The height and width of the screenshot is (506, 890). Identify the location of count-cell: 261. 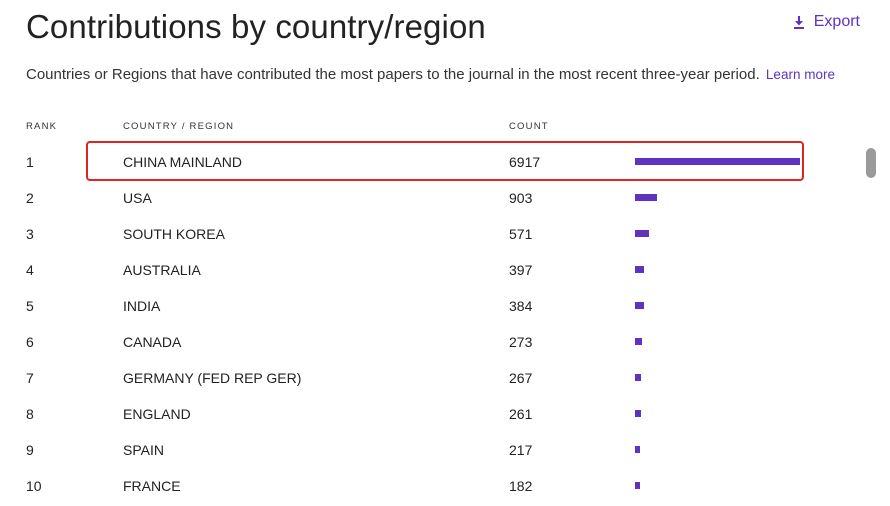
(521, 414).